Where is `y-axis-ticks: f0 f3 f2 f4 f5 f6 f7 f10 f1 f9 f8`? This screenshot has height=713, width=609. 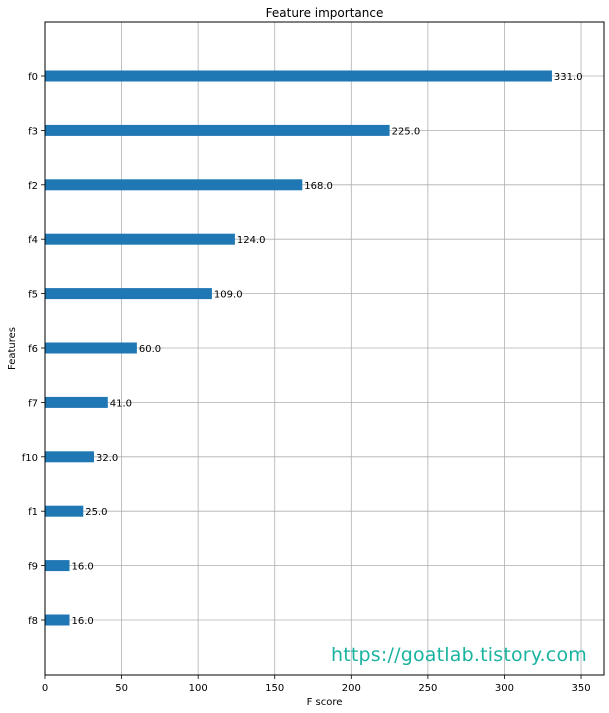 y-axis-ticks: f0 f3 f2 f4 f5 f6 f7 f10 f1 f9 f8 is located at coordinates (33, 349).